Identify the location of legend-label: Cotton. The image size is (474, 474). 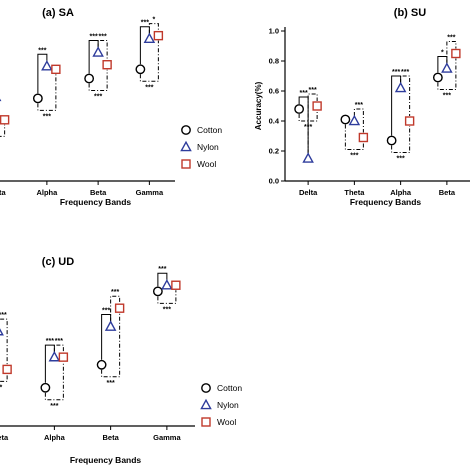
(229, 388).